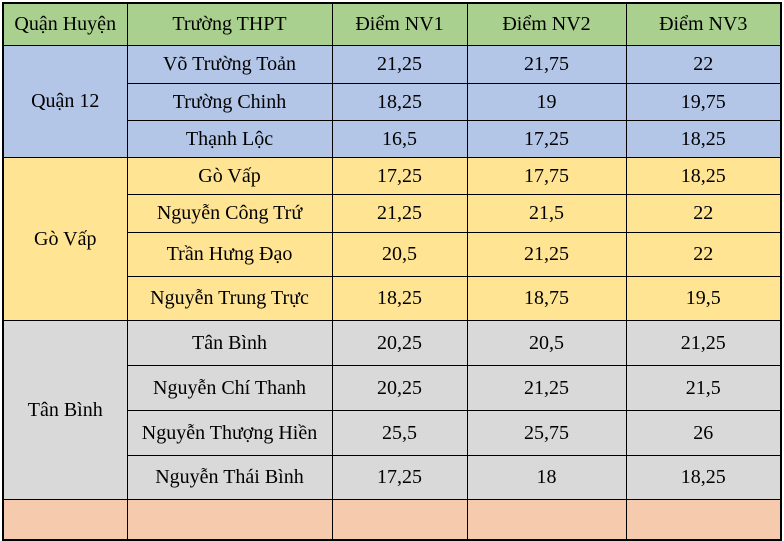 This screenshot has width=784, height=541. What do you see at coordinates (229, 298) in the screenshot?
I see `school-cell: Nguyễn Trung Trực` at bounding box center [229, 298].